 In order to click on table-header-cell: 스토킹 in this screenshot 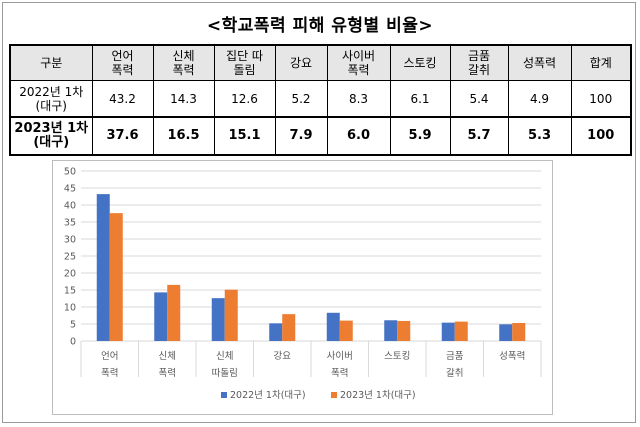, I will do `click(420, 62)`.